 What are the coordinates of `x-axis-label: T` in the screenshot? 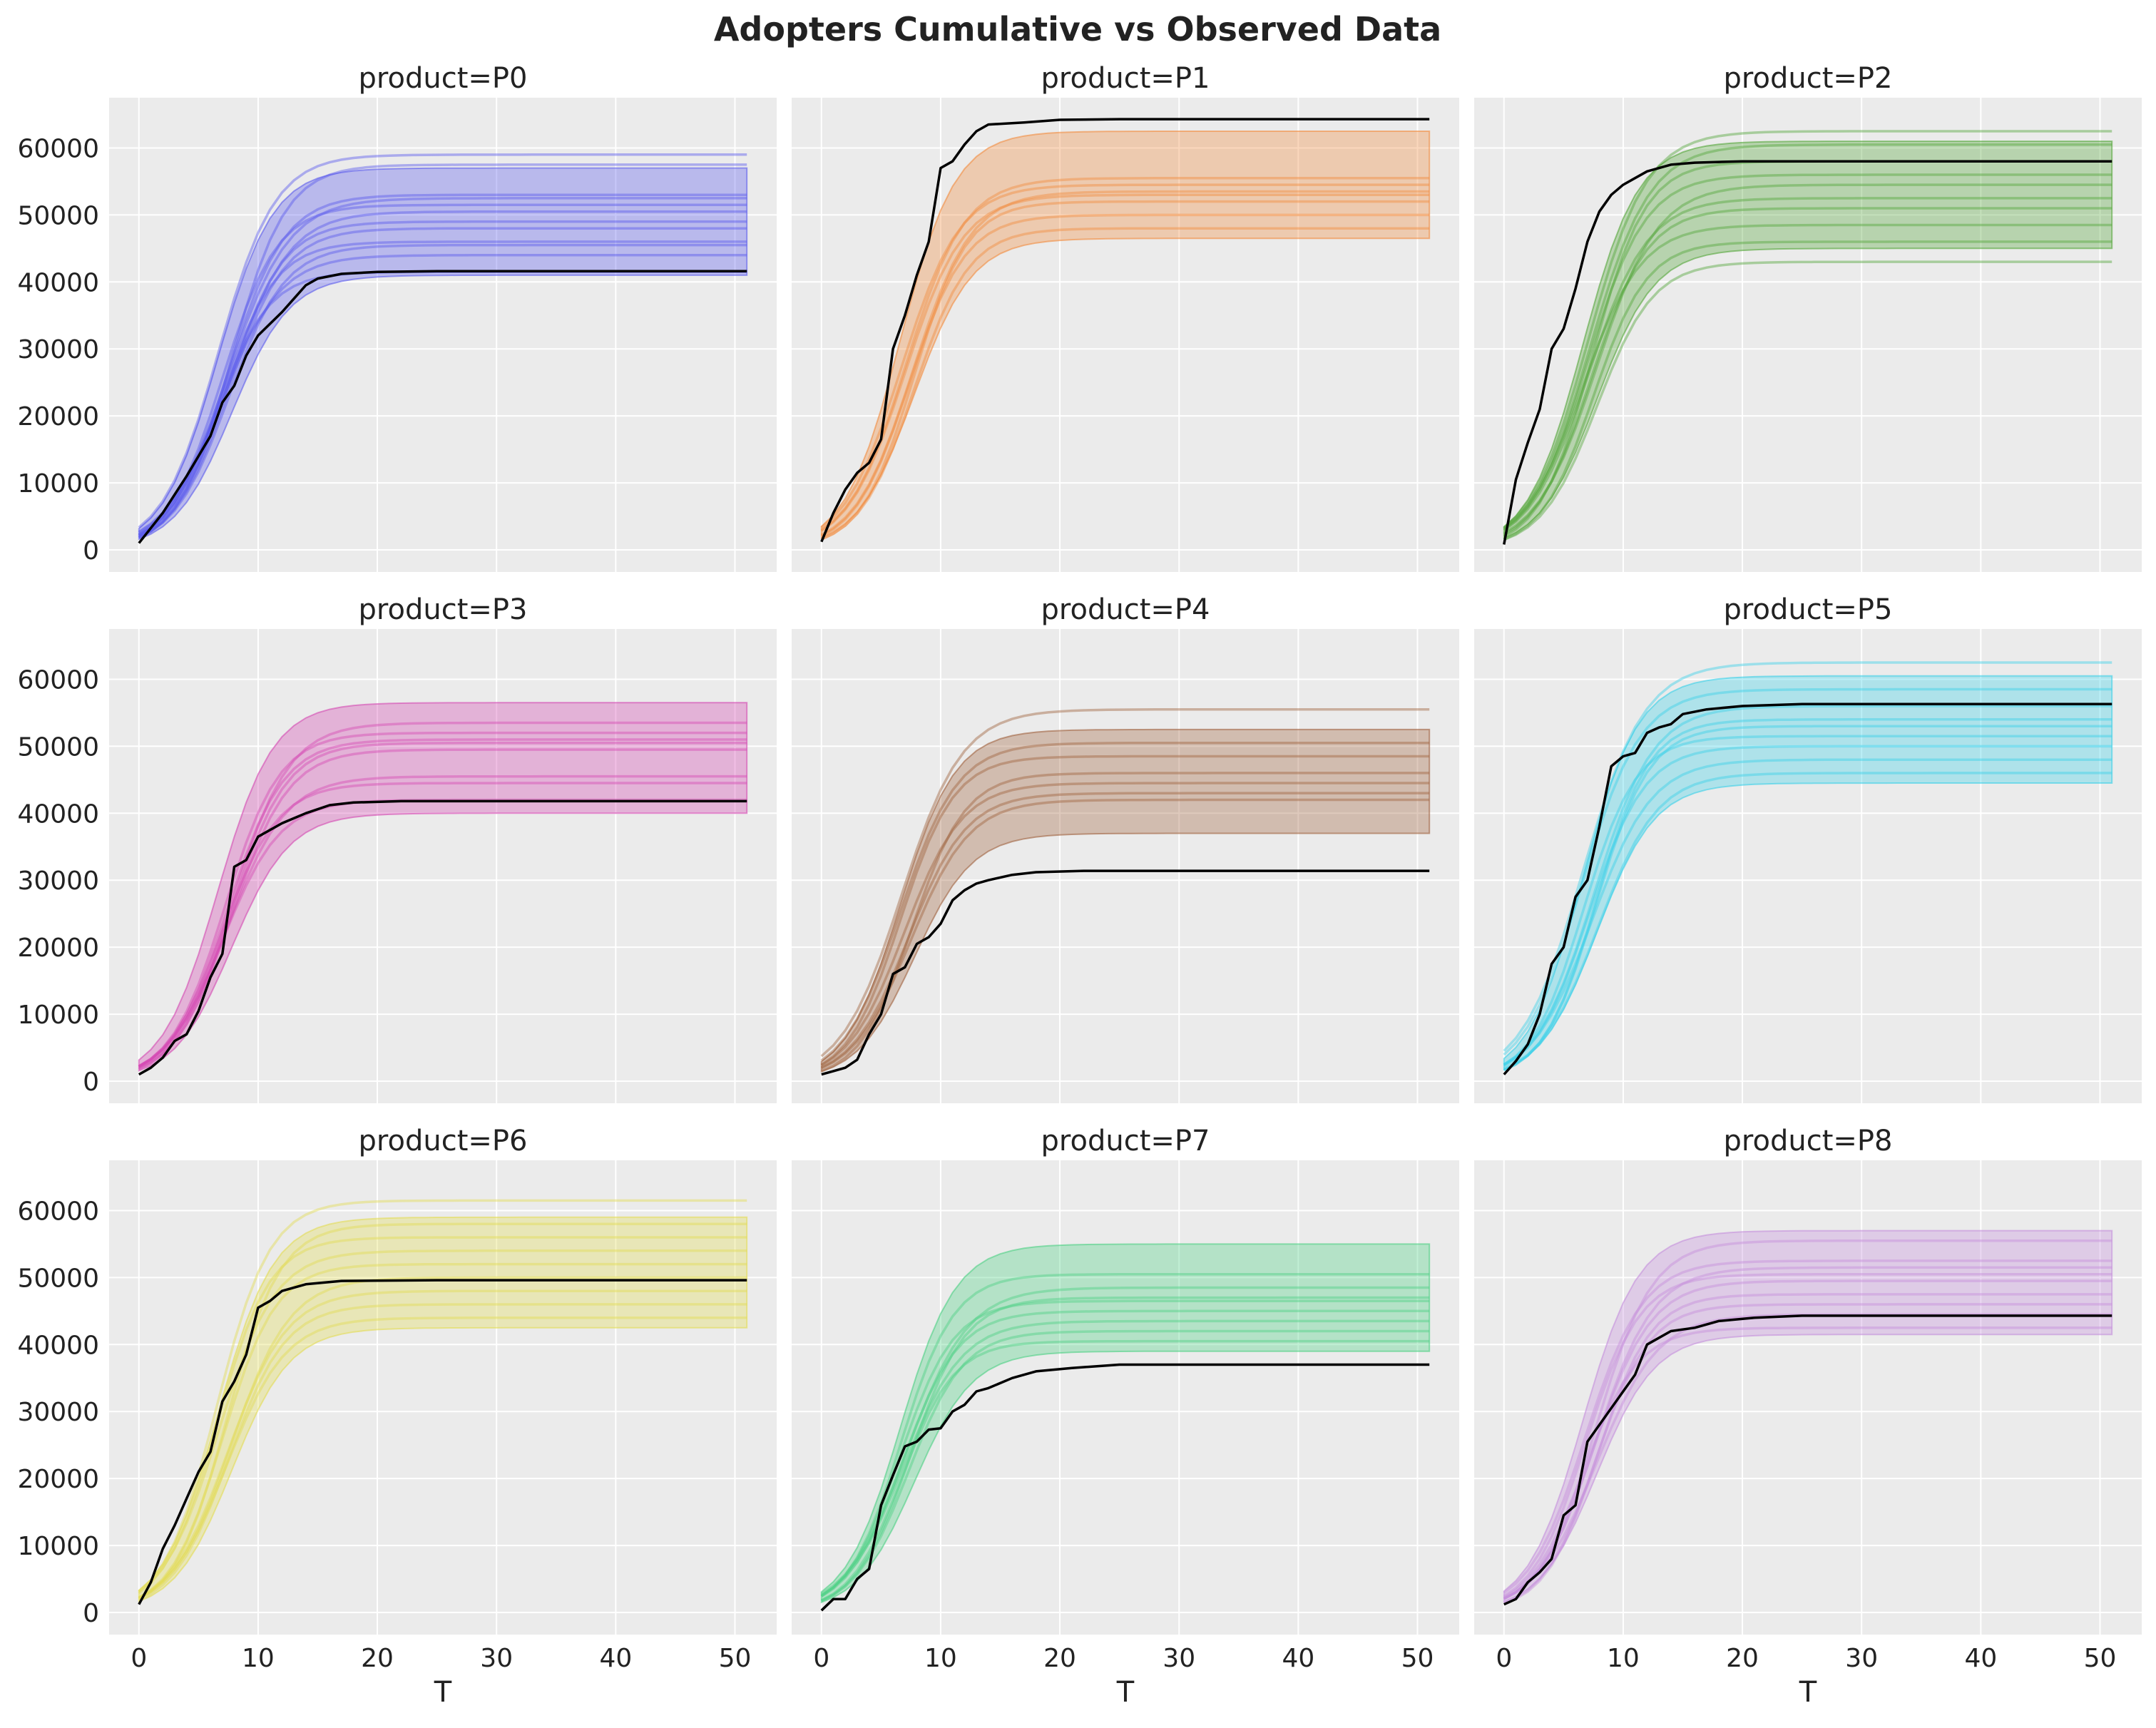 It's located at (1125, 1692).